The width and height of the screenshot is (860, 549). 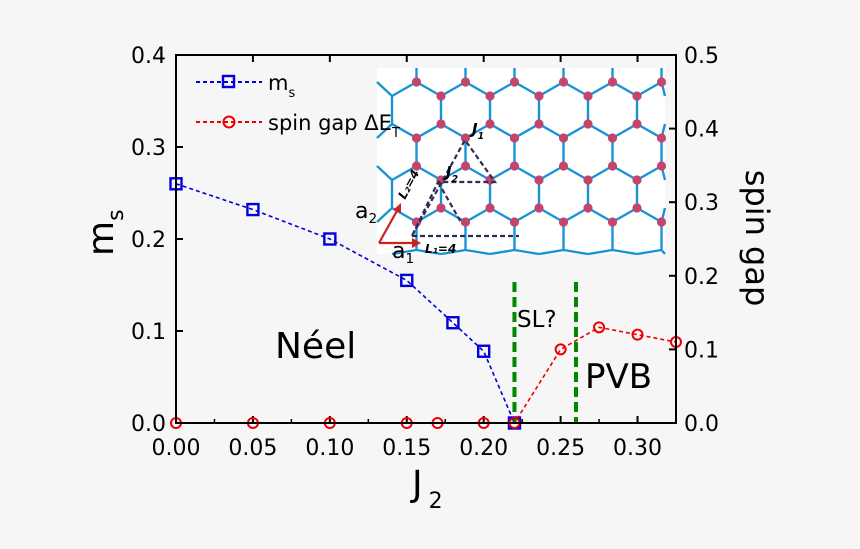 I want to click on legend-marker-ms, so click(x=228, y=81).